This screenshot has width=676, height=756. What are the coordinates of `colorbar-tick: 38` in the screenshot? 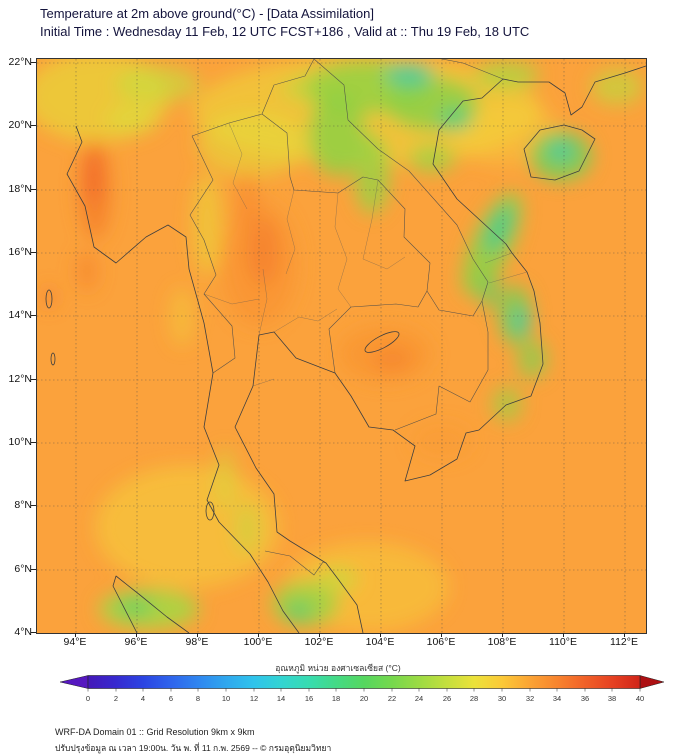 It's located at (612, 698).